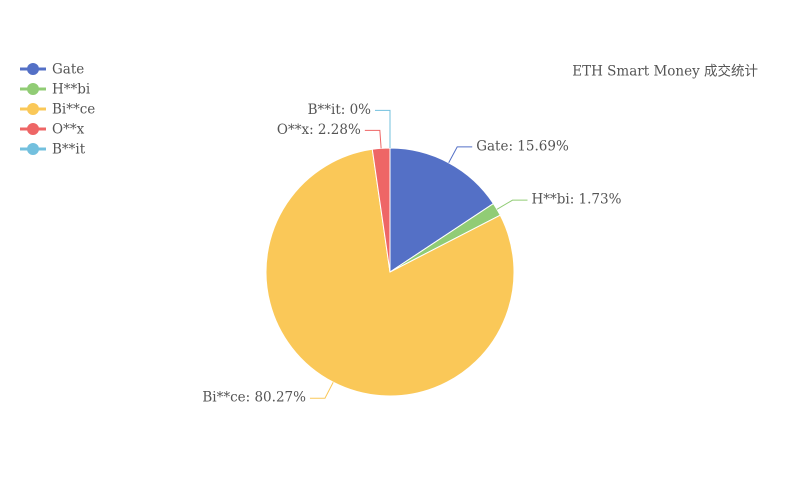 This screenshot has height=500, width=800. I want to click on legend-label: B**it, so click(69, 150).